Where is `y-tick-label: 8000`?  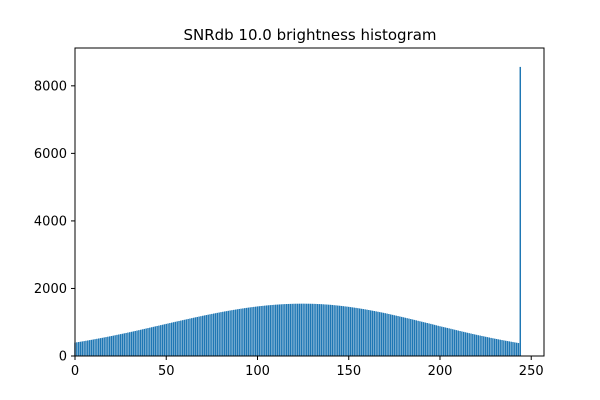
y-tick-label: 8000 is located at coordinates (50, 86).